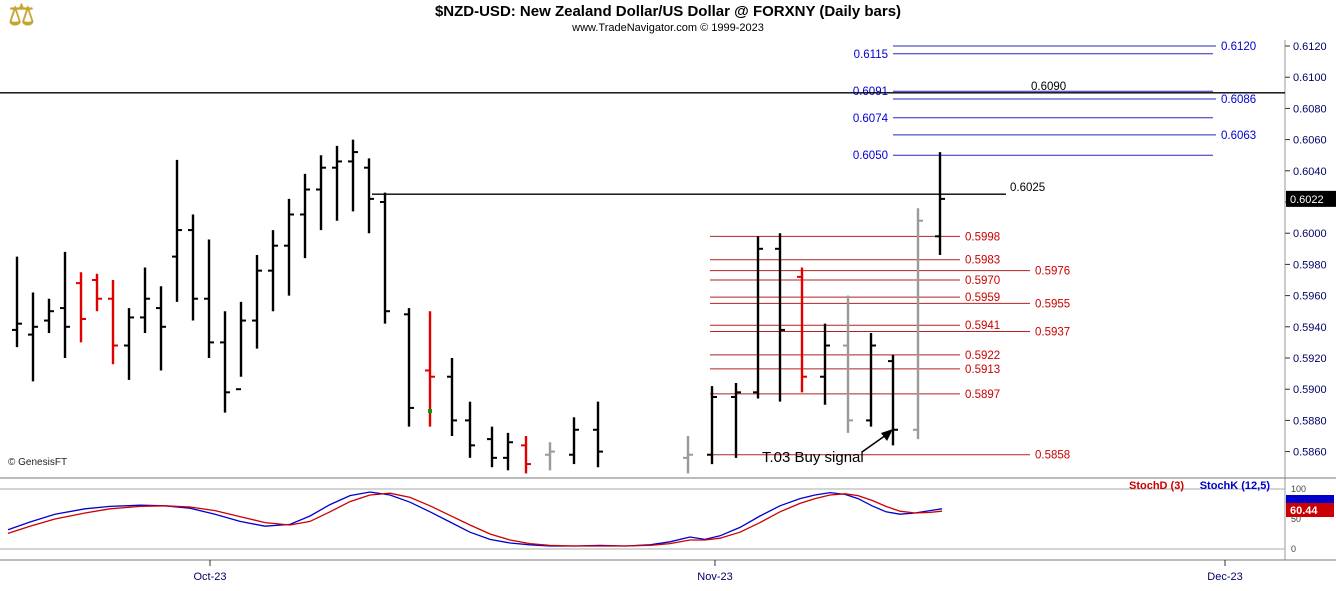 The width and height of the screenshot is (1336, 591). Describe the element at coordinates (1310, 265) in the screenshot. I see `y-axis-label: 0.5980` at that location.